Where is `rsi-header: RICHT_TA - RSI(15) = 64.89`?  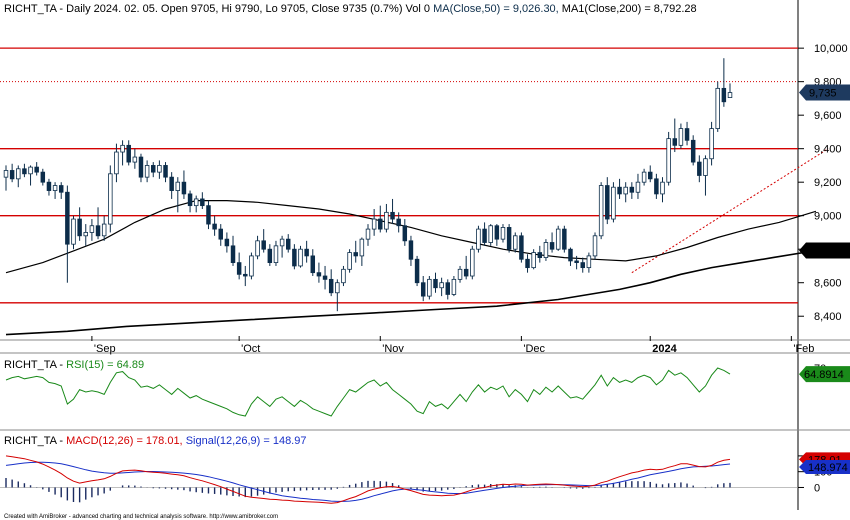 rsi-header: RICHT_TA - RSI(15) = 64.89 is located at coordinates (74, 365).